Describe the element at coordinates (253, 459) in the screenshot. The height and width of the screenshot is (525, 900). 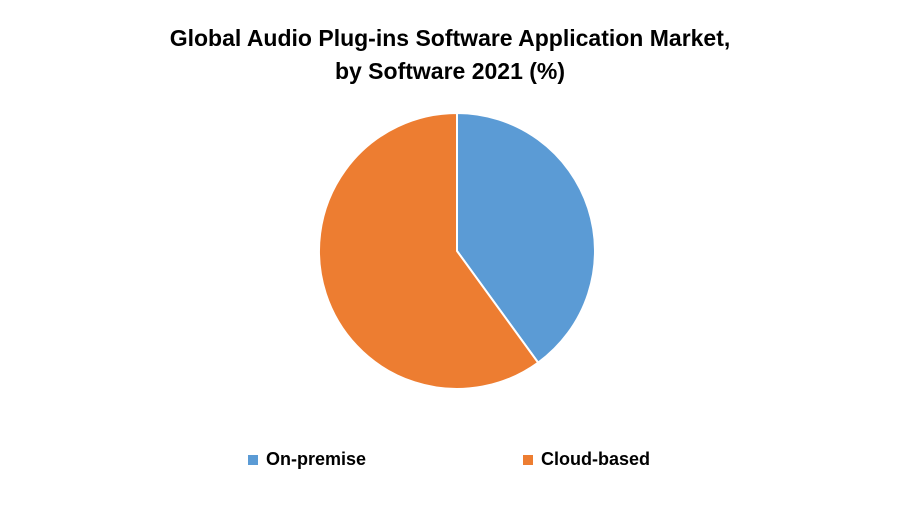
I see `legend-swatch-on-premise` at that location.